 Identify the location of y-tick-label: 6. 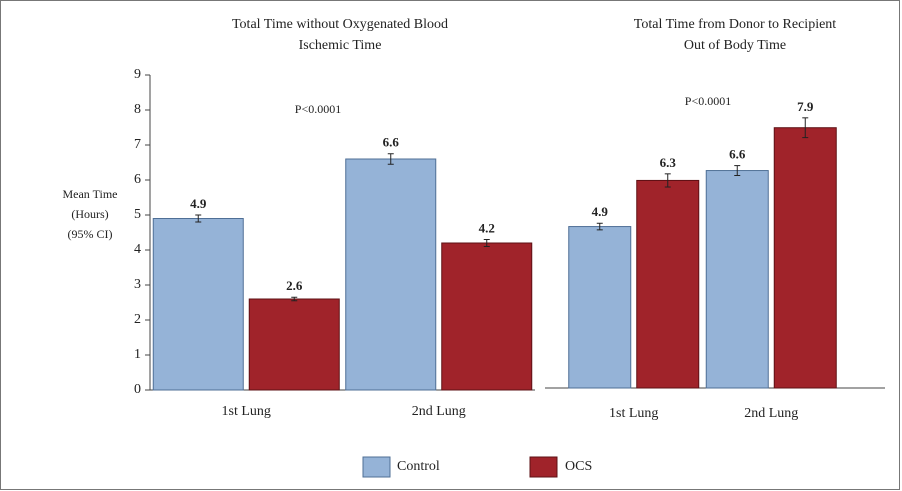
(137, 179).